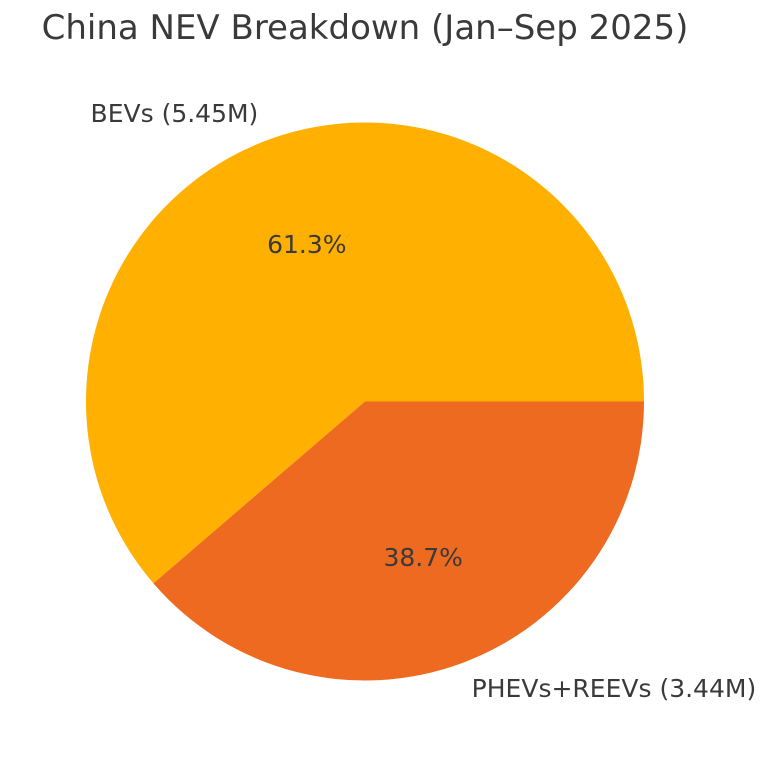 This screenshot has height=768, width=774. Describe the element at coordinates (365, 28) in the screenshot. I see `chart-title: China NEV Breakdown (Jan–Sep 2025)` at that location.